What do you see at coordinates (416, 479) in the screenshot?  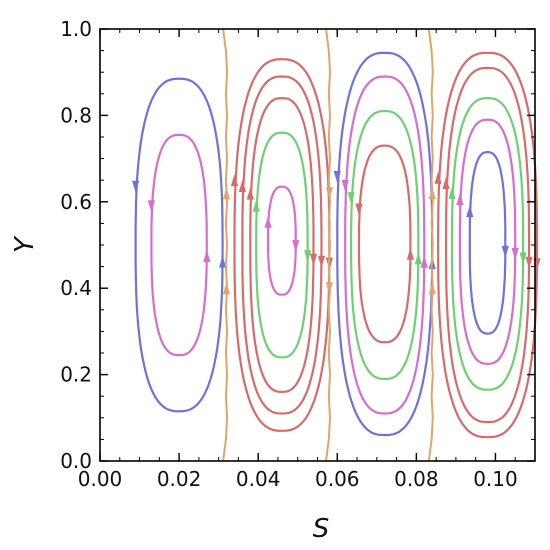 I see `x-tick-label: 0.08` at bounding box center [416, 479].